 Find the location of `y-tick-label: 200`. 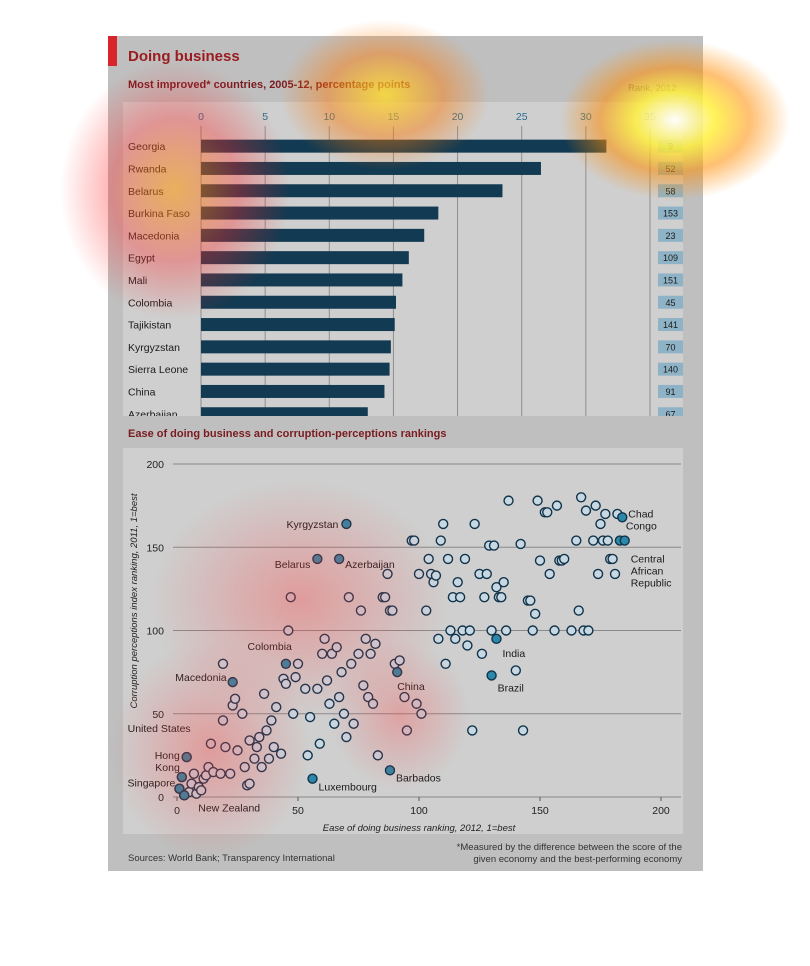

y-tick-label: 200 is located at coordinates (155, 465).